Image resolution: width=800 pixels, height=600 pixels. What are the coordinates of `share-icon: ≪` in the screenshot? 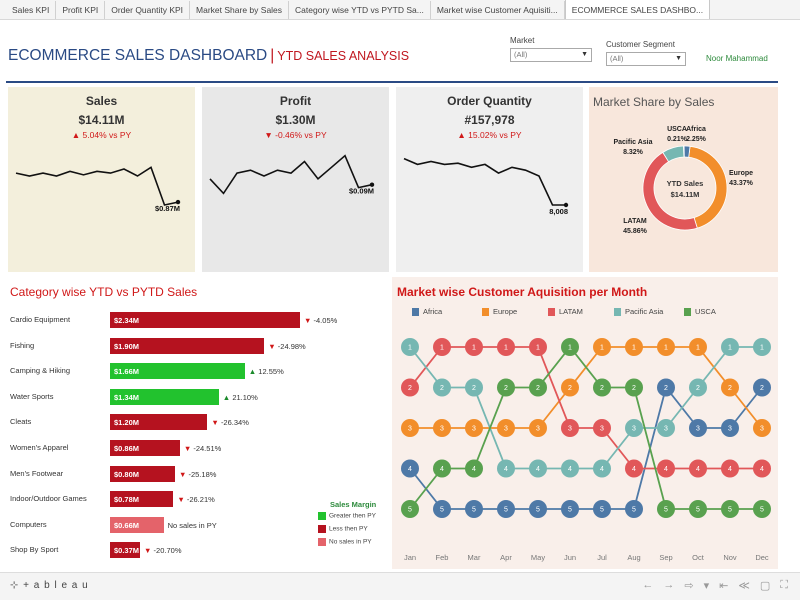 It's located at (744, 586).